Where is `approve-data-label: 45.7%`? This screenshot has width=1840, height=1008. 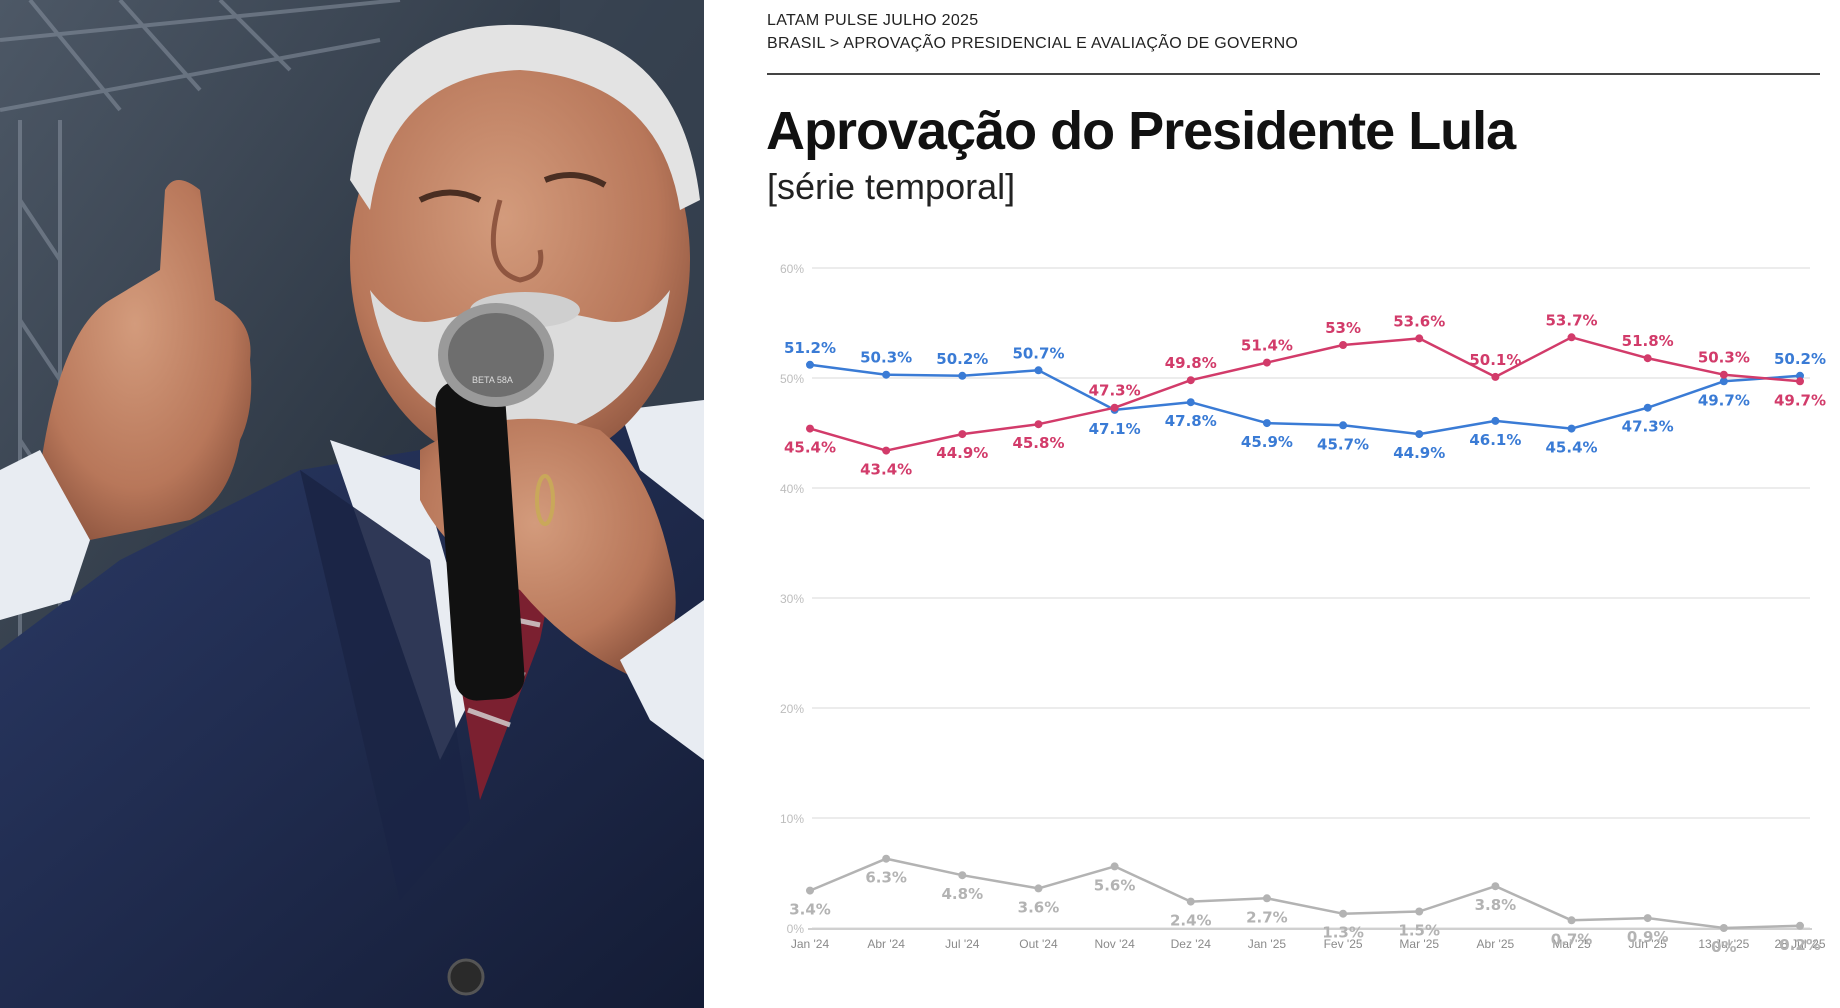 approve-data-label: 45.7% is located at coordinates (1343, 444).